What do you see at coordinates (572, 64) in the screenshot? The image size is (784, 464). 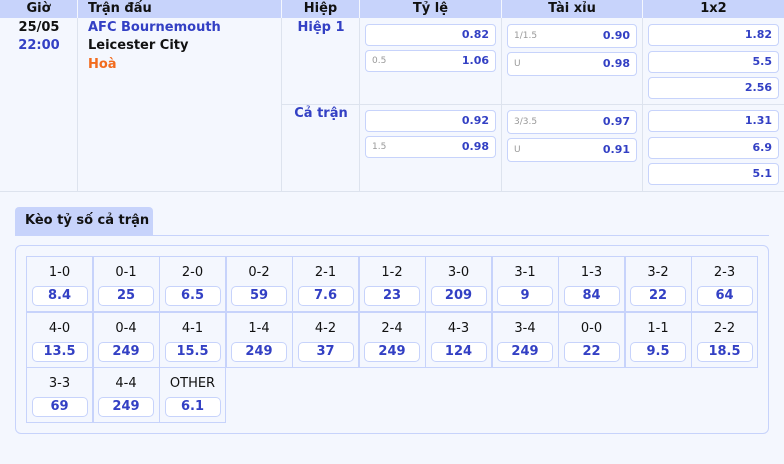 I see `overunder-odds-button: U 0.98` at bounding box center [572, 64].